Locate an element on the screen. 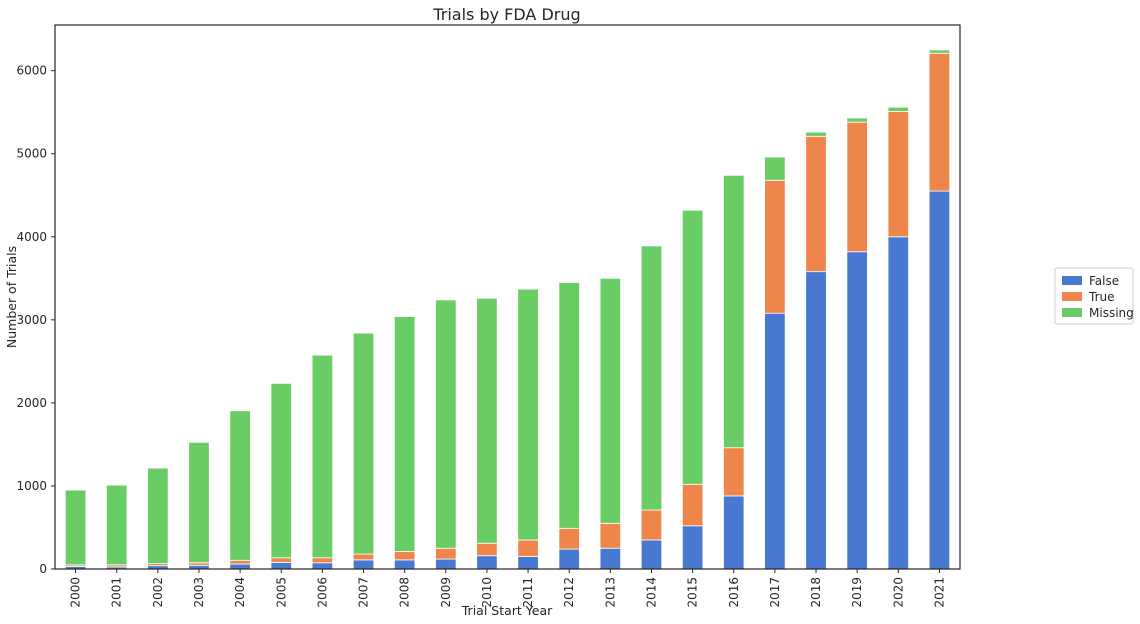 The height and width of the screenshot is (624, 1140). y-tick-label: 4000 is located at coordinates (31, 237).